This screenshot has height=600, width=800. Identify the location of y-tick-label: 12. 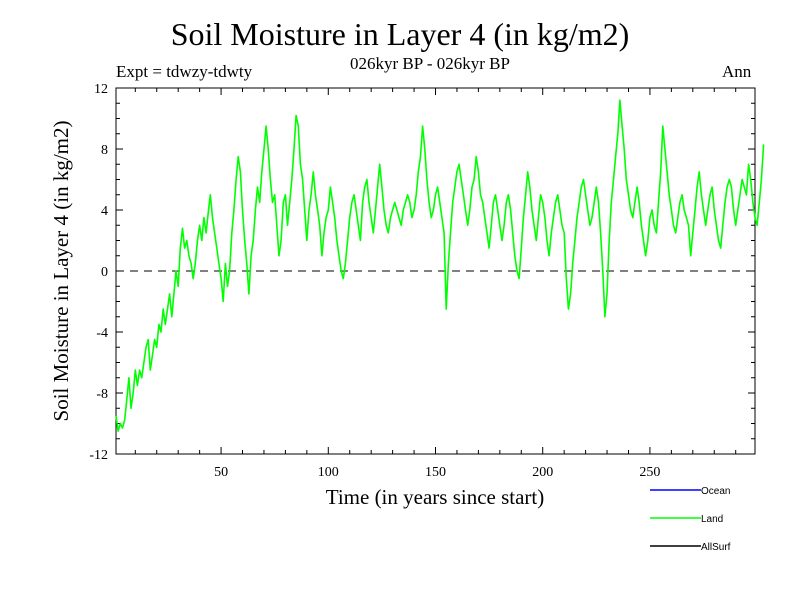
(101, 89).